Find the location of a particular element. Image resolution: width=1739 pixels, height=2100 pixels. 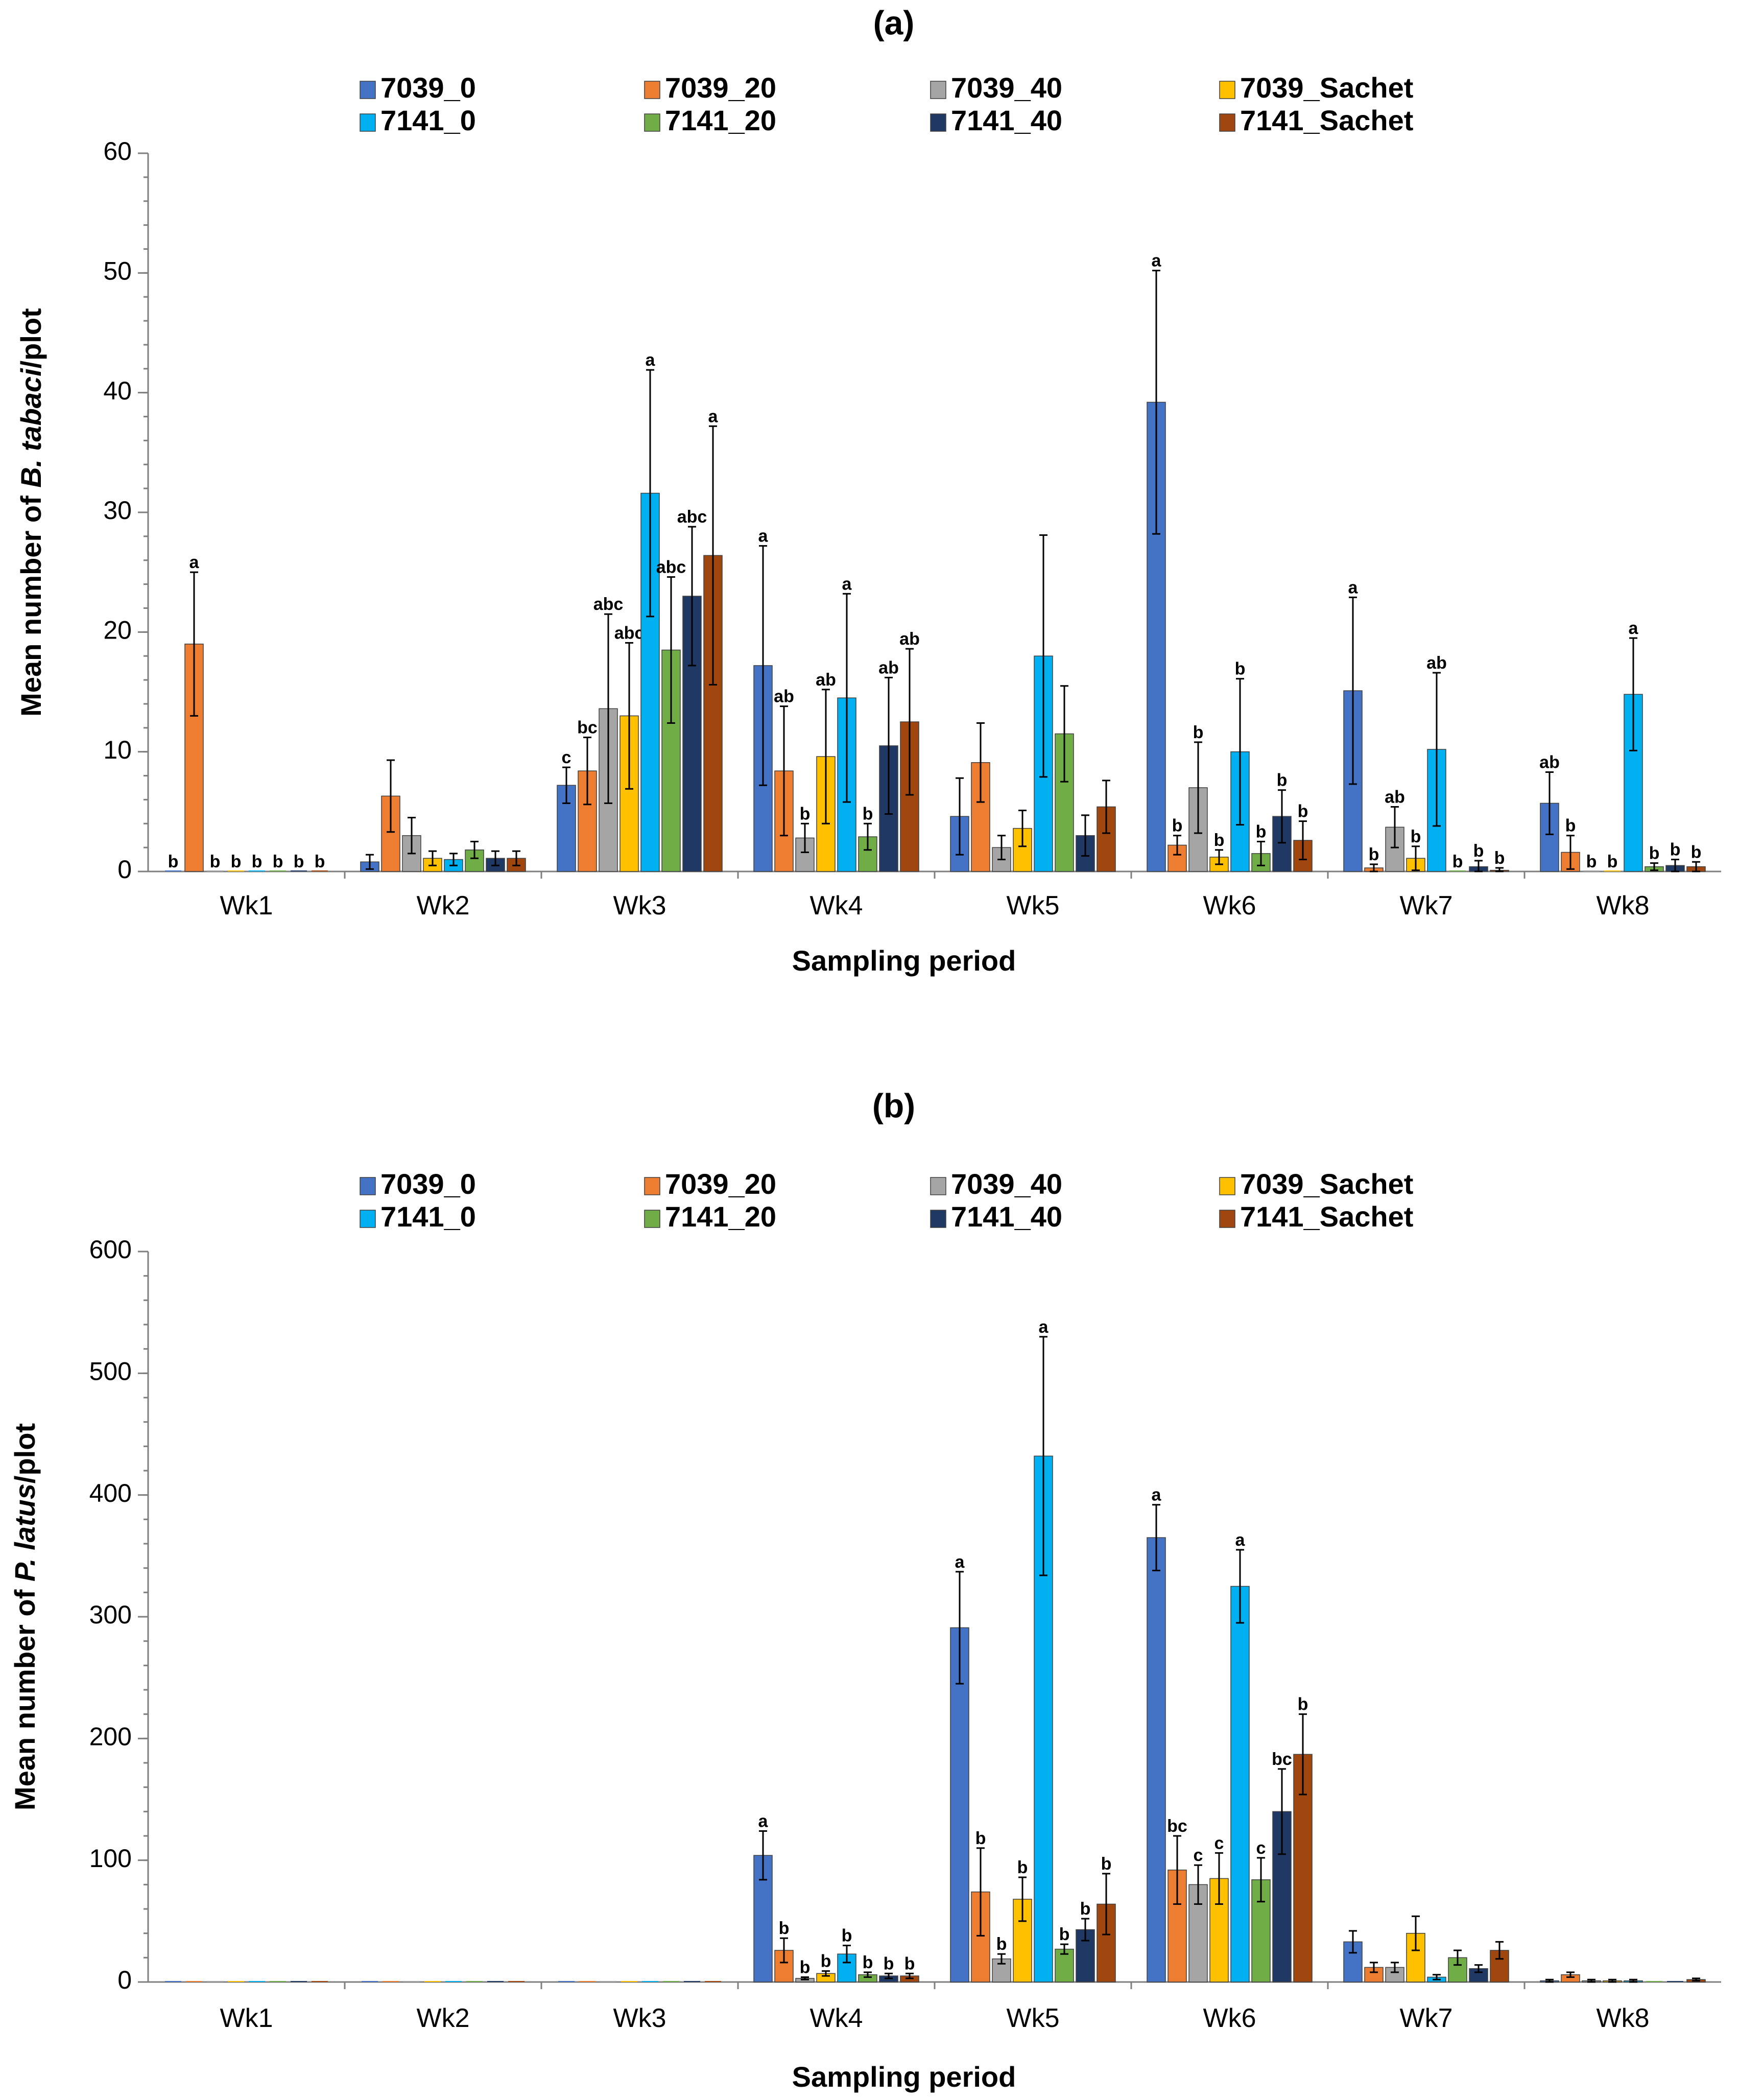

y-axis-title-species: B. tabaci is located at coordinates (31, 428).